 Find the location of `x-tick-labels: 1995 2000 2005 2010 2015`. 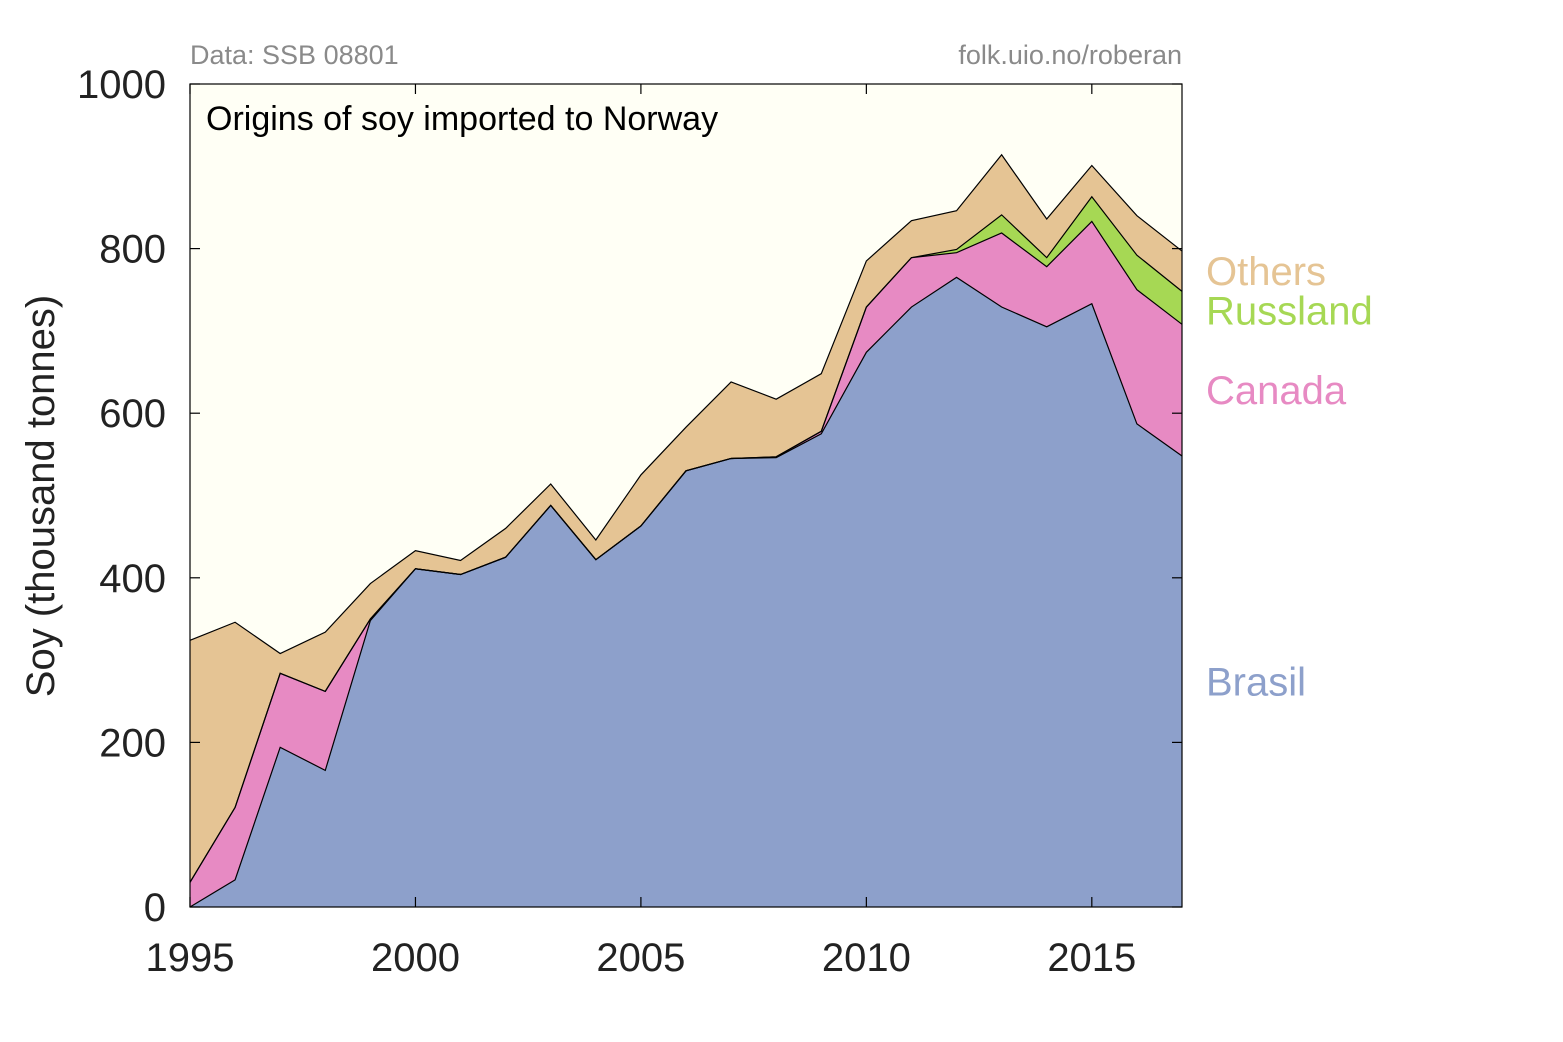

x-tick-labels: 1995 2000 2005 2010 2015 is located at coordinates (641, 958).